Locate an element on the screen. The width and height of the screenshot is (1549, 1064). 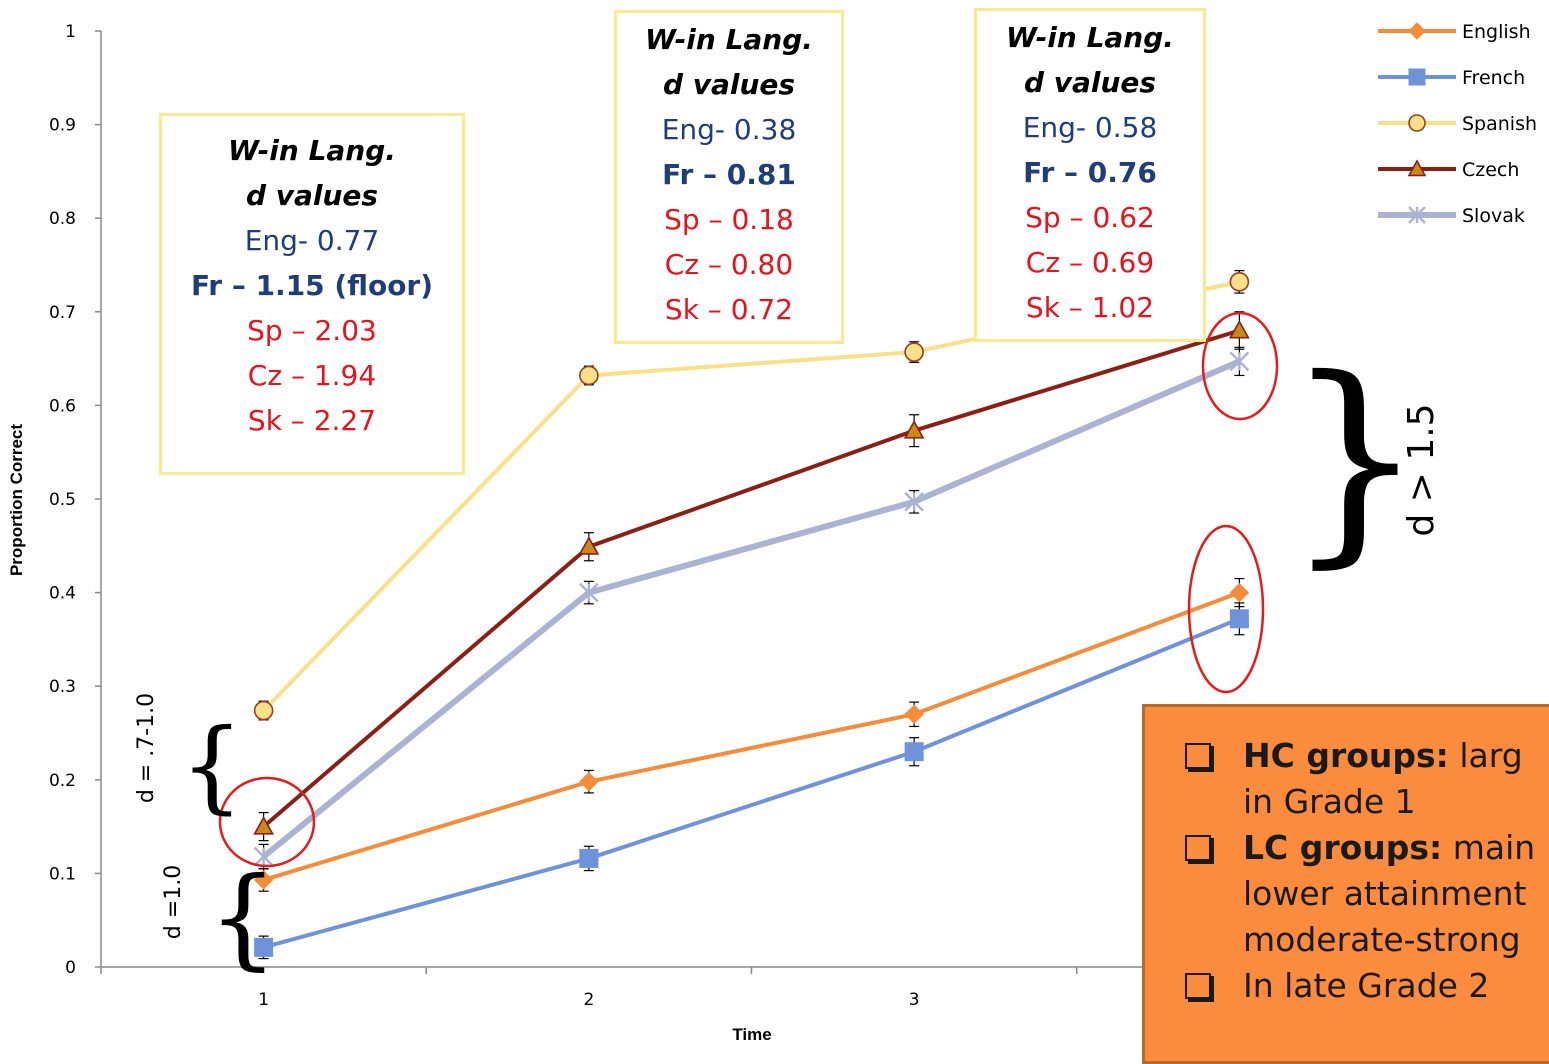
summary-line-text: lower attainment is located at coordinates (1385, 893).